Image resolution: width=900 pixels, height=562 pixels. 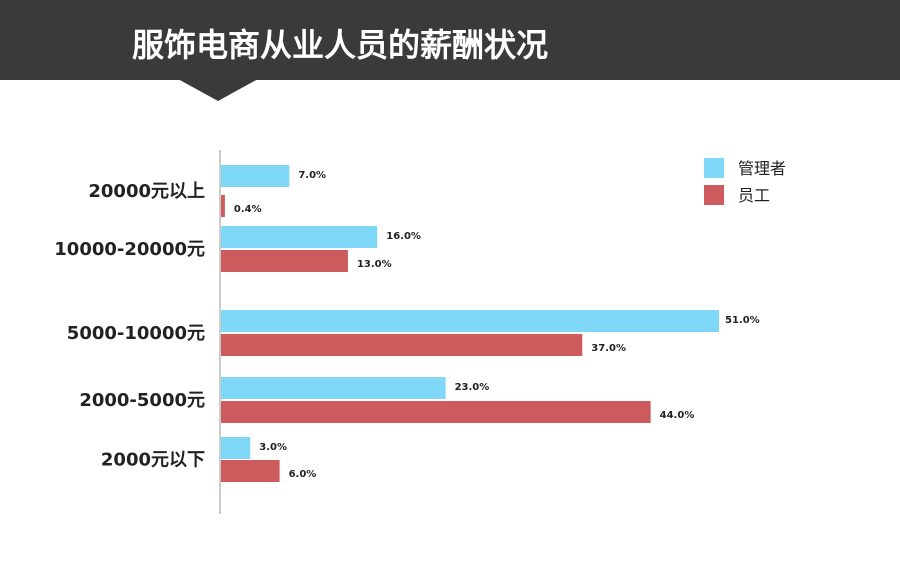 I want to click on data-label-员工-5000-10000元: 37.0%, so click(x=608, y=348).